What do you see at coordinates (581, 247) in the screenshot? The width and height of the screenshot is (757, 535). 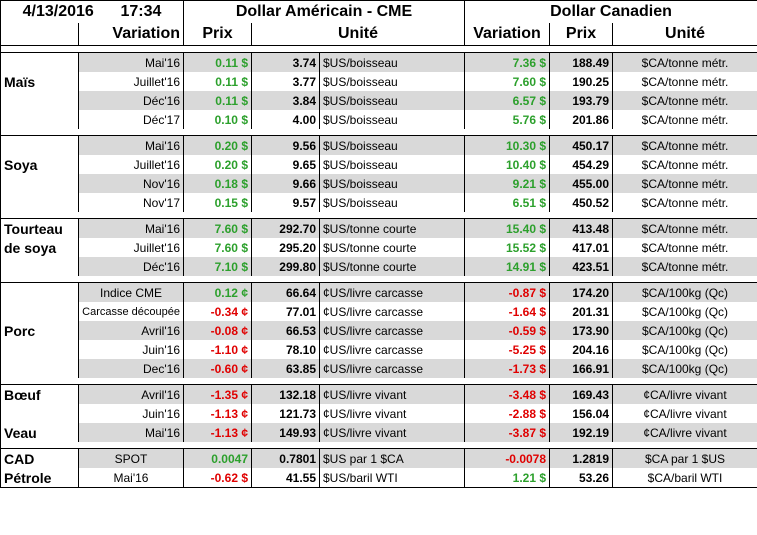 I see `cad-price: 417.01` at bounding box center [581, 247].